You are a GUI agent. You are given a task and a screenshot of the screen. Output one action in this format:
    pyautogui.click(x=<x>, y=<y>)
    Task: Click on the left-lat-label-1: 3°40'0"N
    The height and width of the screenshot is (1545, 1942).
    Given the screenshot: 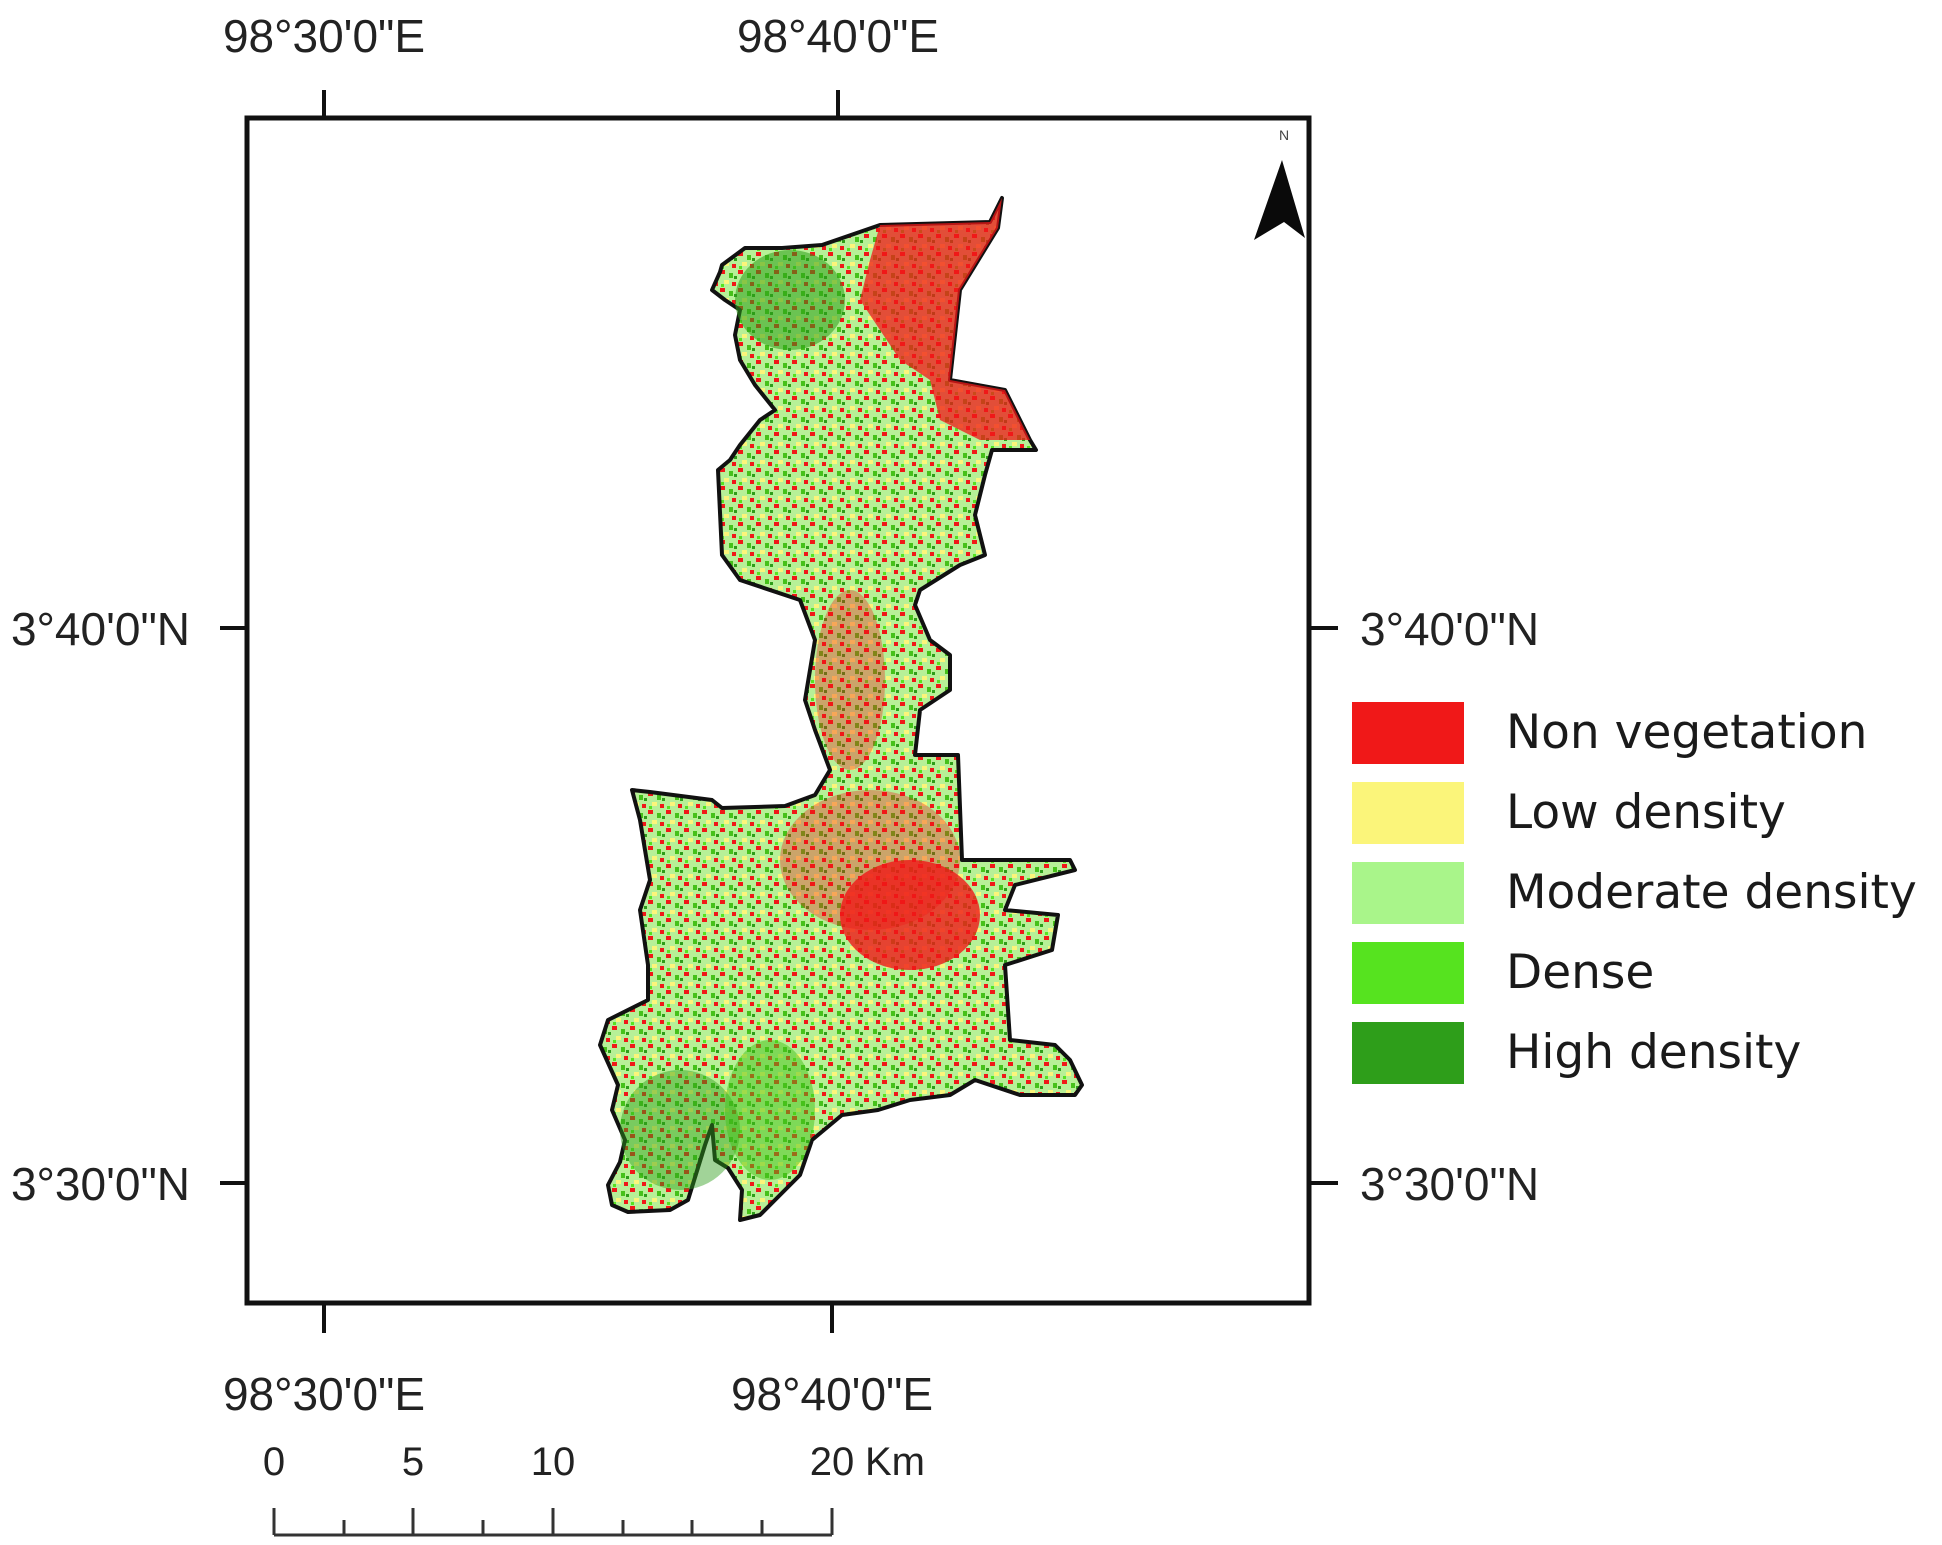 What is the action you would take?
    pyautogui.click(x=100, y=629)
    